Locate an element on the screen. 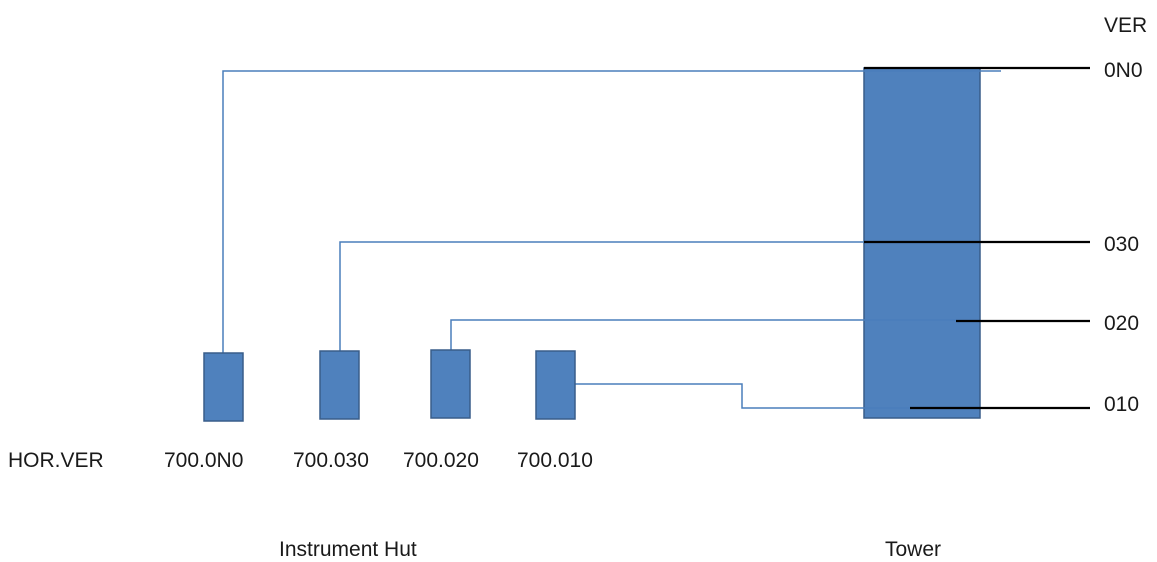  level-label-010: 010 is located at coordinates (1121, 404).